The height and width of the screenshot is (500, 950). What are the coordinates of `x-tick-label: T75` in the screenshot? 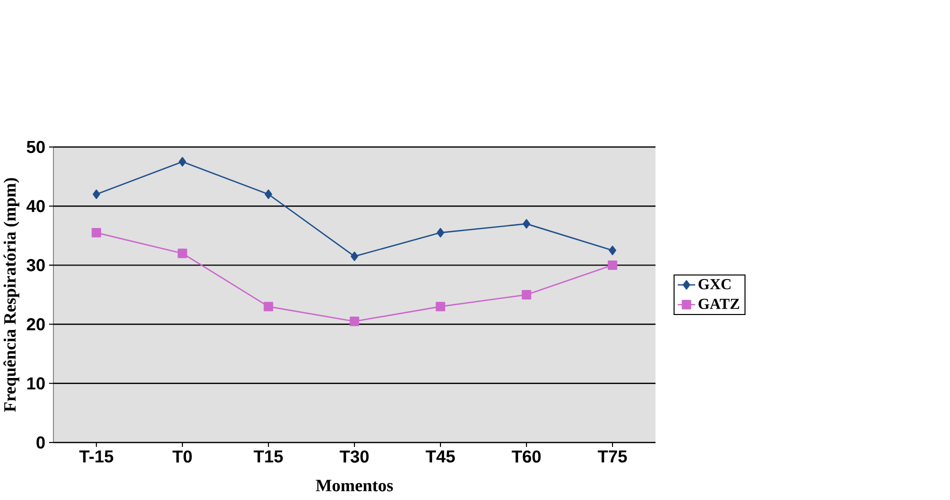 It's located at (612, 456).